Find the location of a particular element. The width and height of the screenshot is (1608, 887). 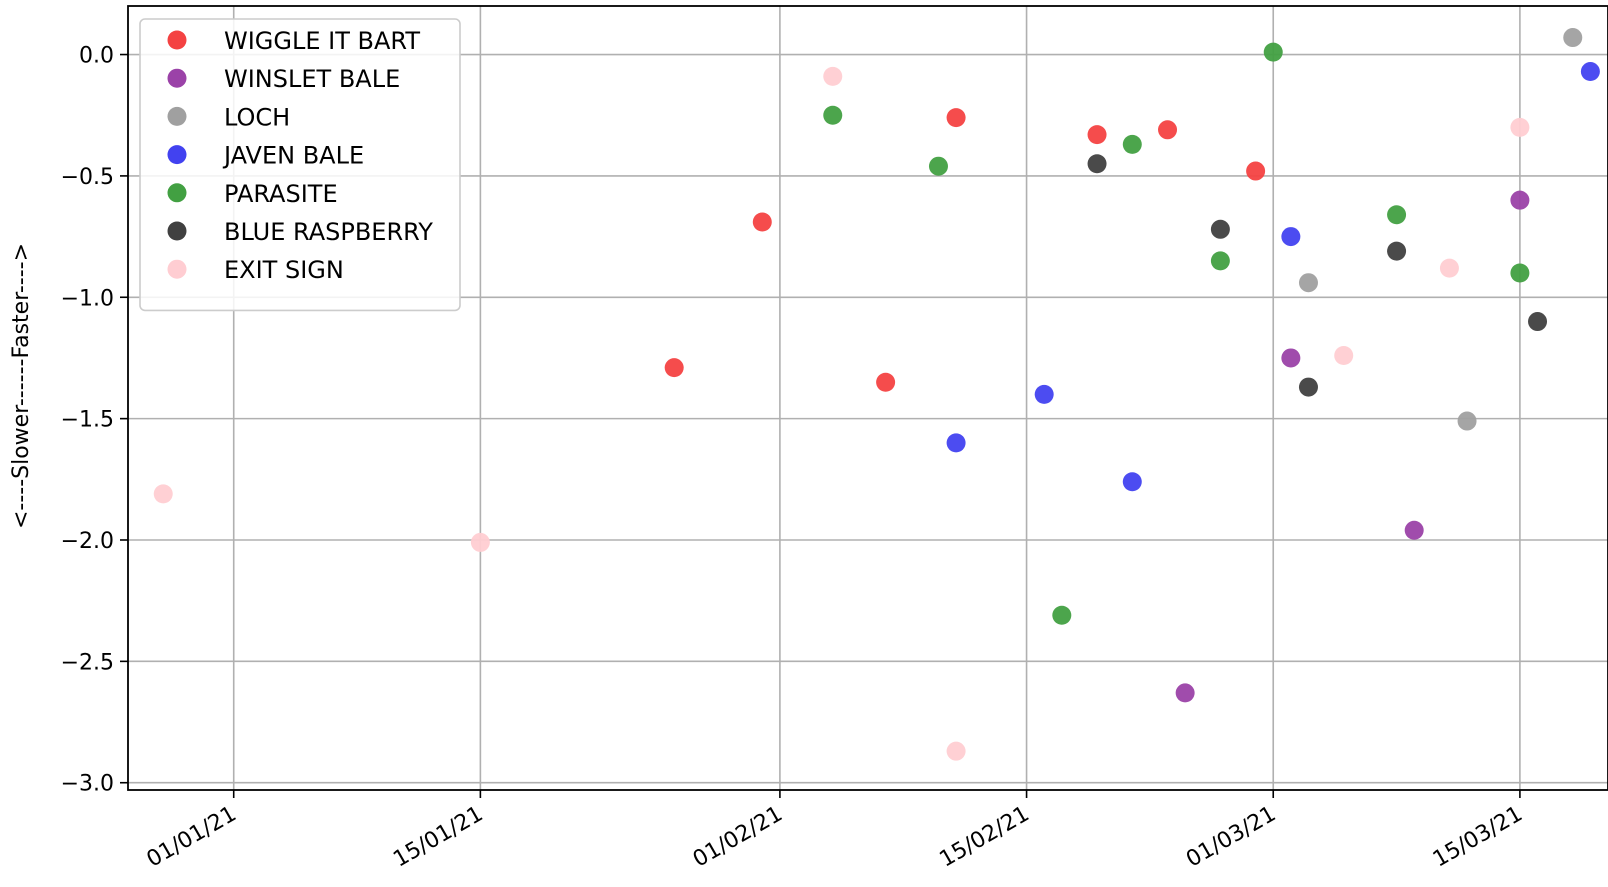

y-tick-label: −3.0 is located at coordinates (87, 784).